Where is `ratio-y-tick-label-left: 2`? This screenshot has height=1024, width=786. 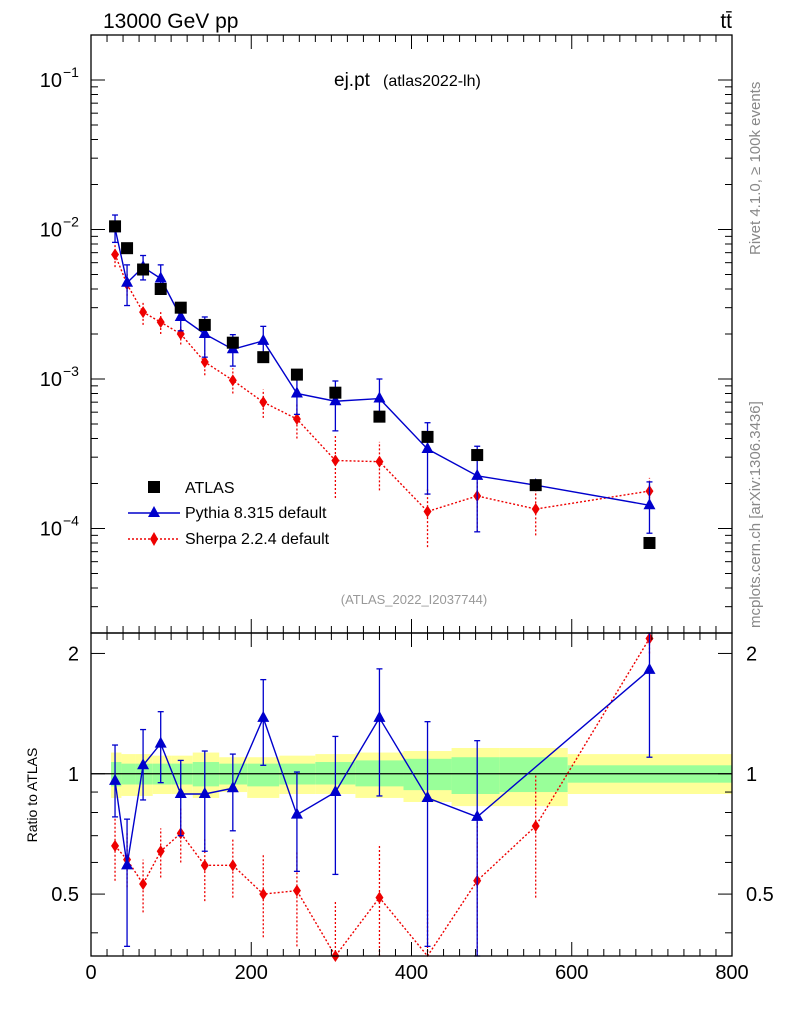
ratio-y-tick-label-left: 2 is located at coordinates (73, 654).